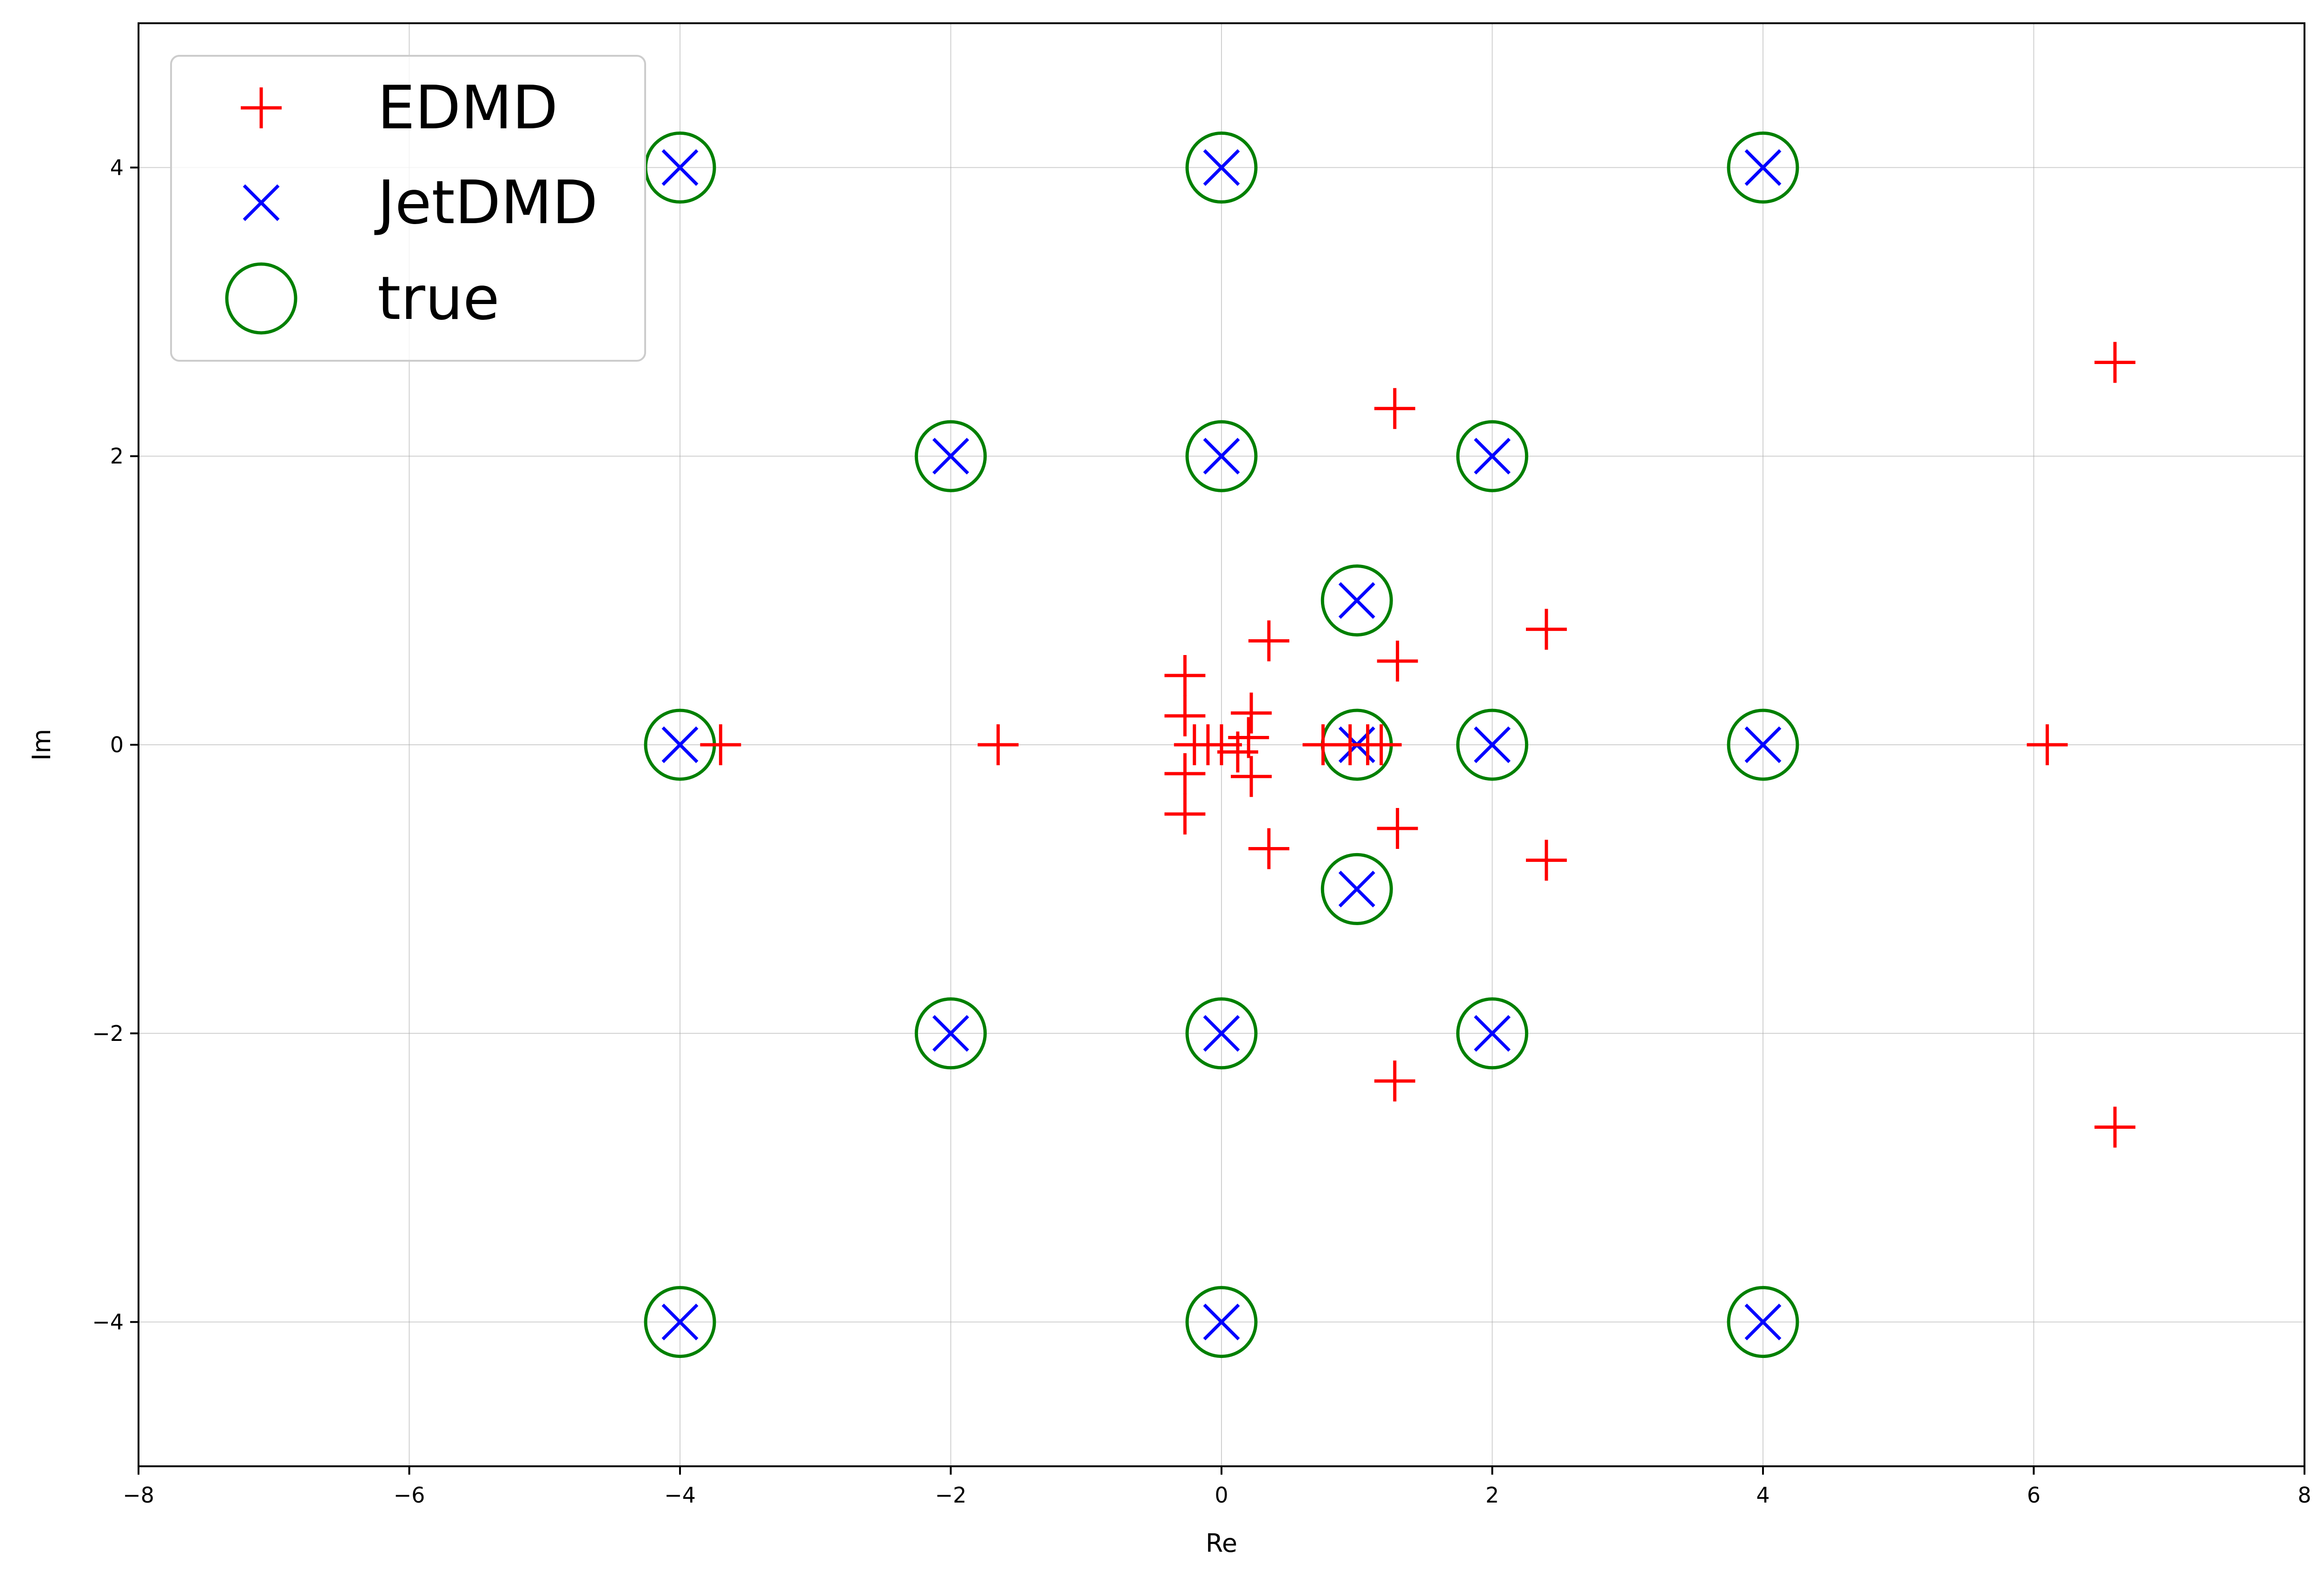 The width and height of the screenshot is (2324, 1576). What do you see at coordinates (108, 1033) in the screenshot?
I see `y-tick-label: −2` at bounding box center [108, 1033].